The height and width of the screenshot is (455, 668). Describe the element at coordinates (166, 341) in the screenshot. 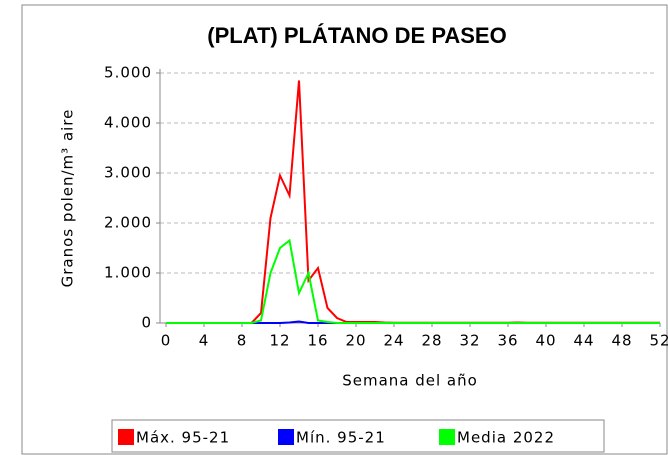

I see `x-tick-label: 0` at that location.